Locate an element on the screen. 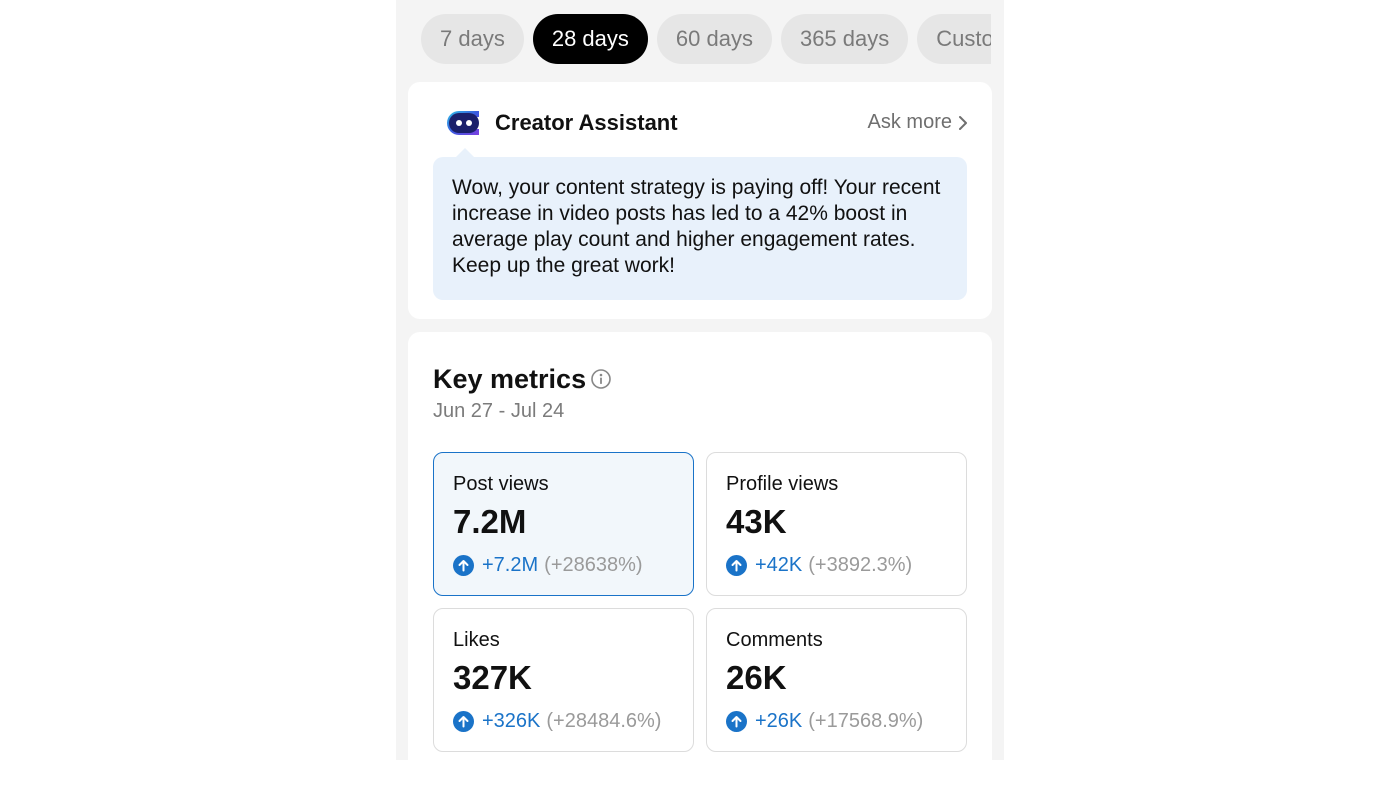 The image size is (1400, 790). metric-delta: +326K (+28484.6%) is located at coordinates (557, 721).